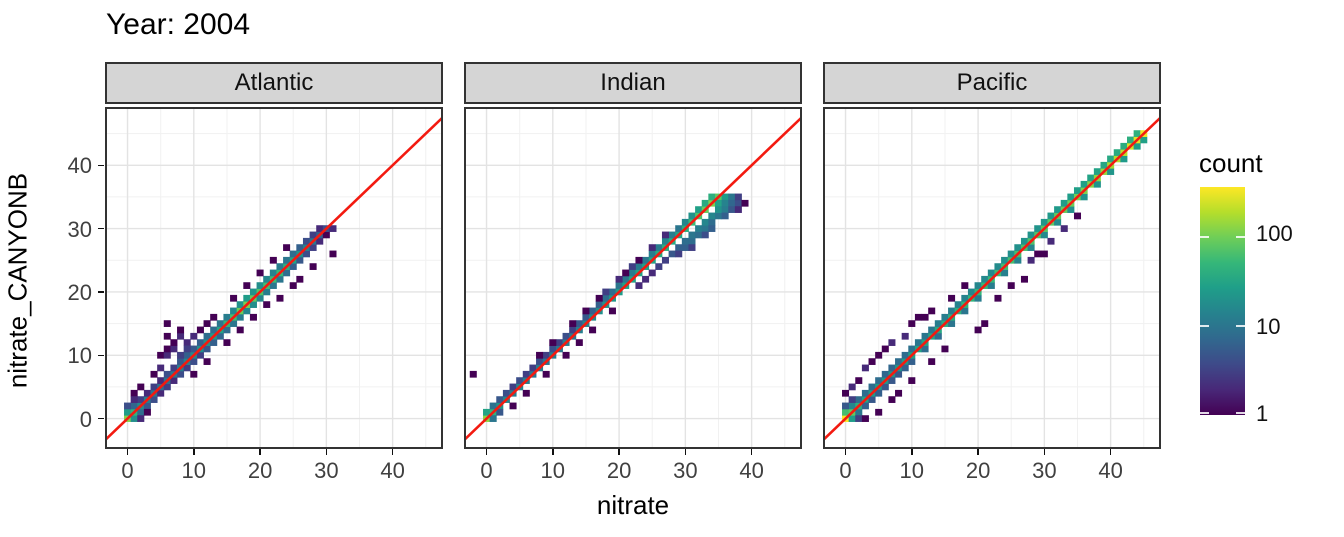  What do you see at coordinates (194, 470) in the screenshot?
I see `x-axis-tick-label: 10` at bounding box center [194, 470].